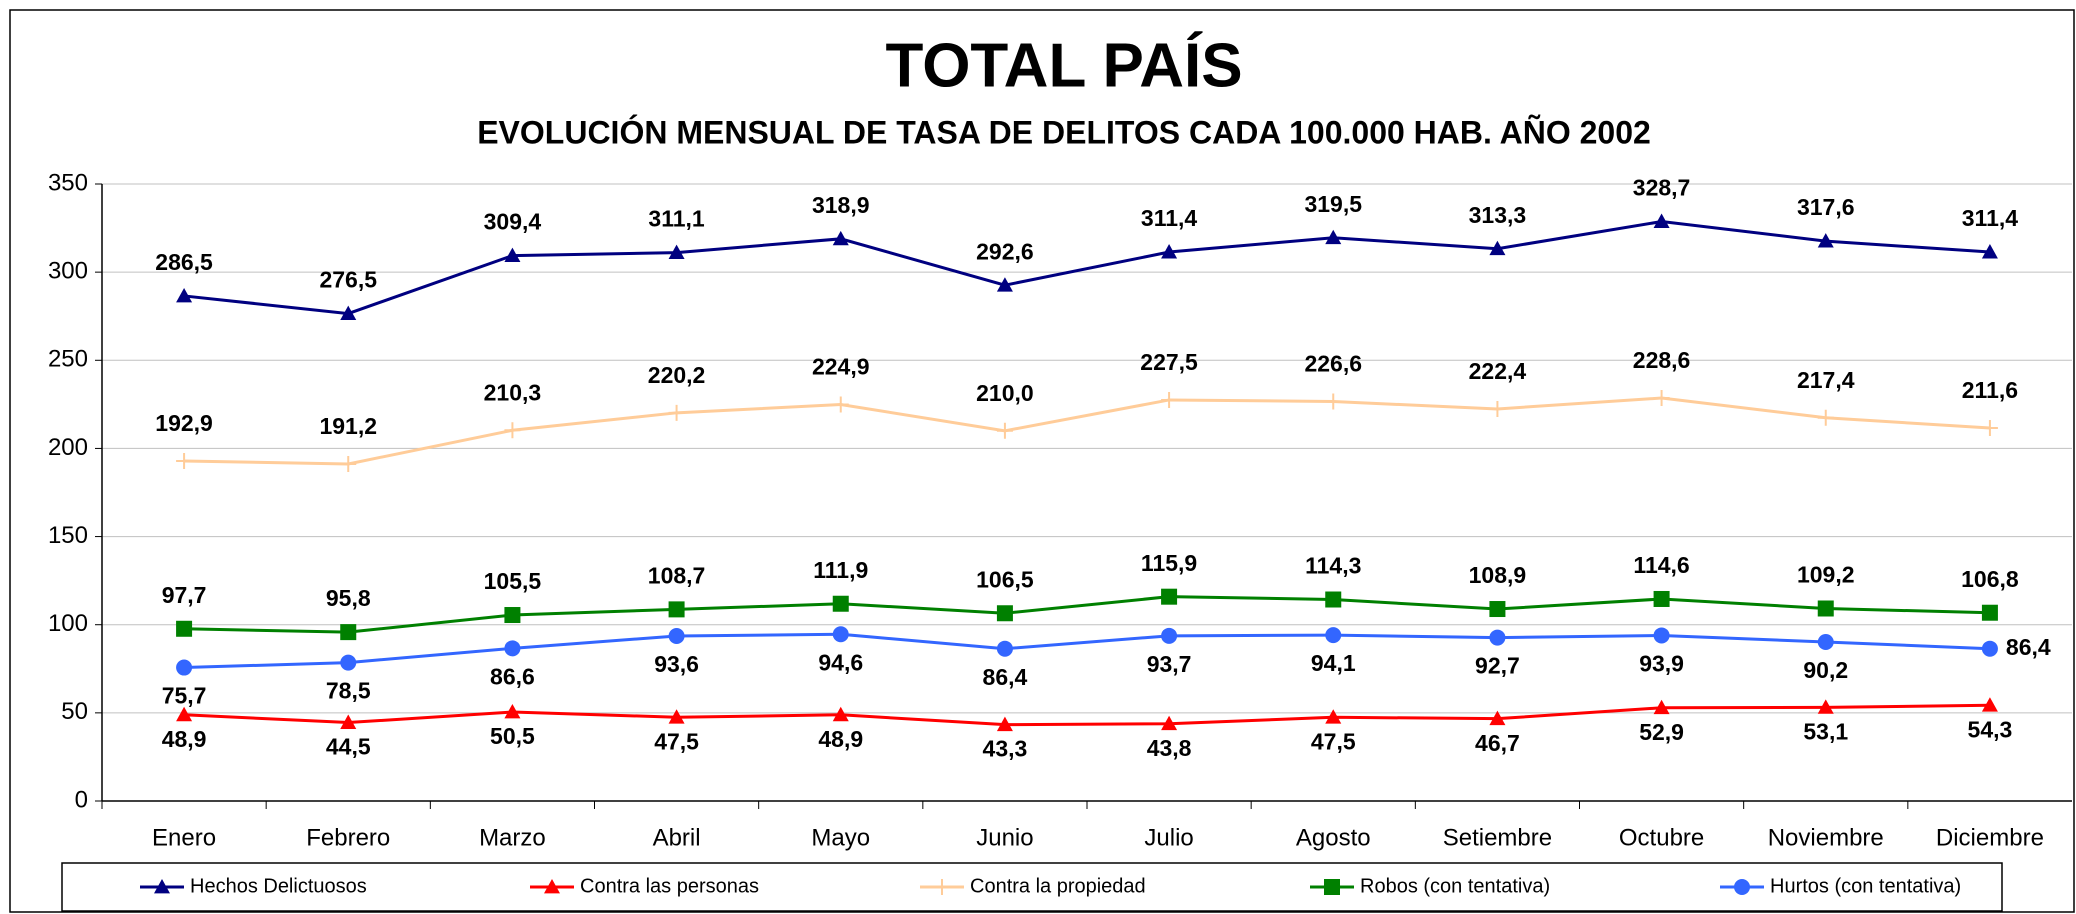  What do you see at coordinates (68, 270) in the screenshot?
I see `y-tick-label: 300` at bounding box center [68, 270].